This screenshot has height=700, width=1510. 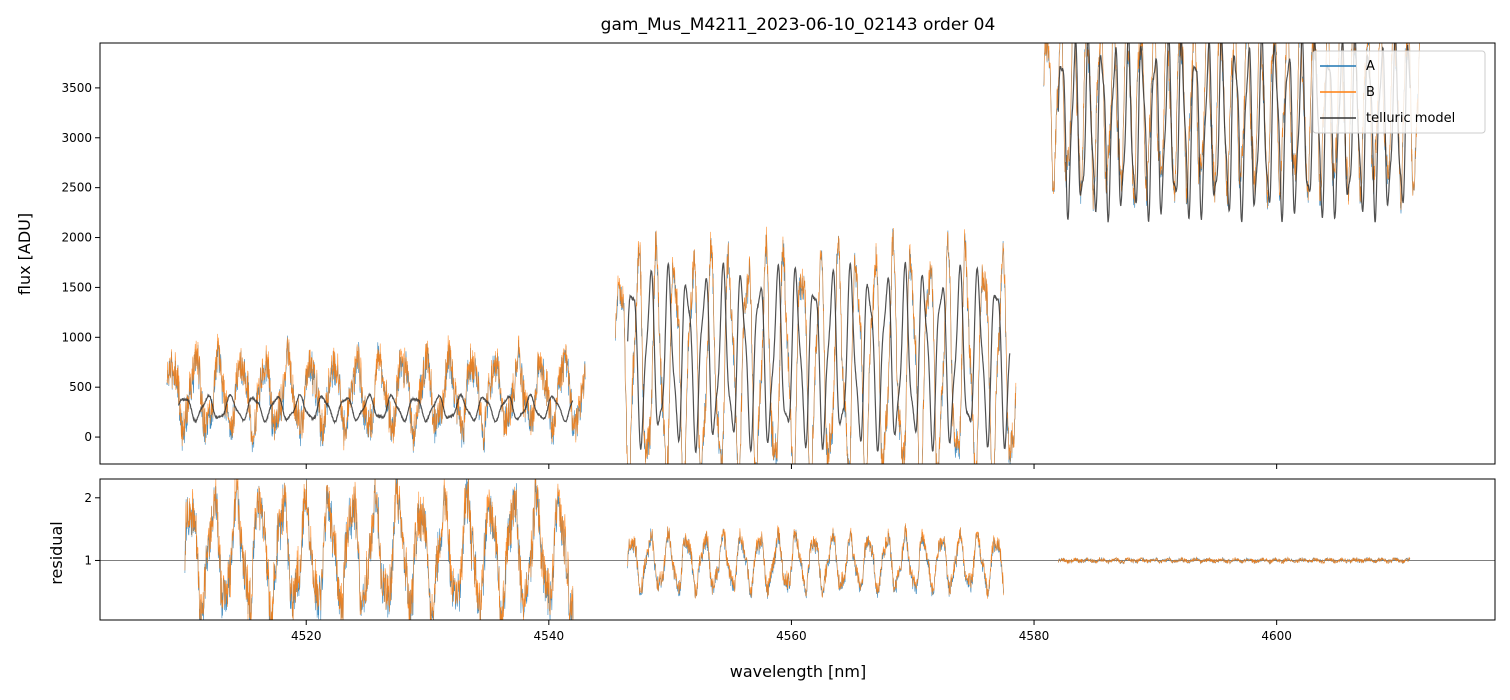 I want to click on bottom-y-axis: 12, so click(x=92, y=529).